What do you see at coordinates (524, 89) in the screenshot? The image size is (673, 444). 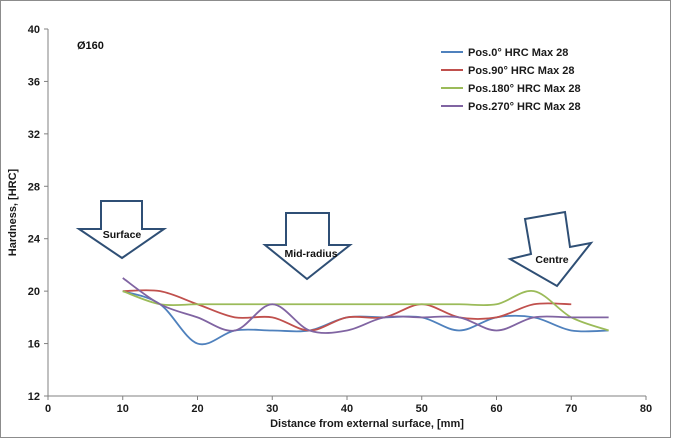 I see `legend-label: Pos.180° HRC Max 28` at bounding box center [524, 89].